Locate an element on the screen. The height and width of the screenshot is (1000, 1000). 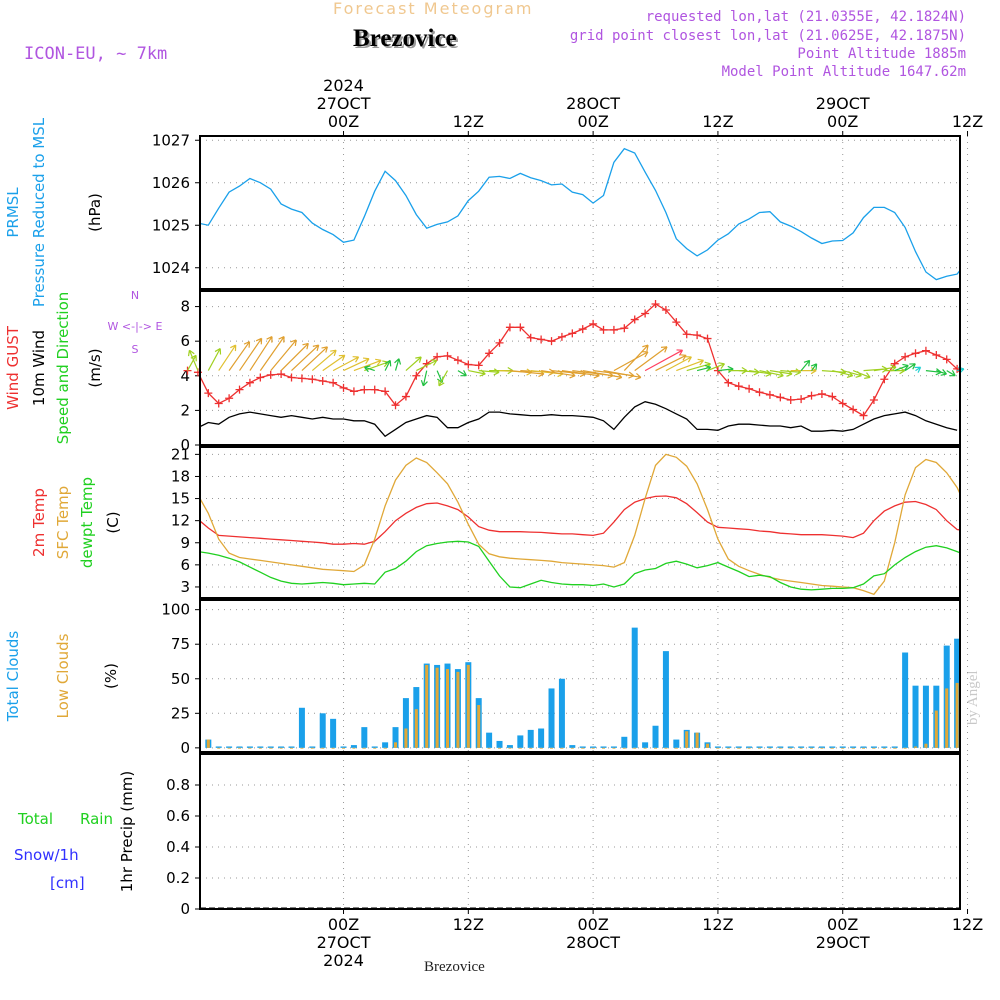
y-tick-label: 6 is located at coordinates (185, 565).